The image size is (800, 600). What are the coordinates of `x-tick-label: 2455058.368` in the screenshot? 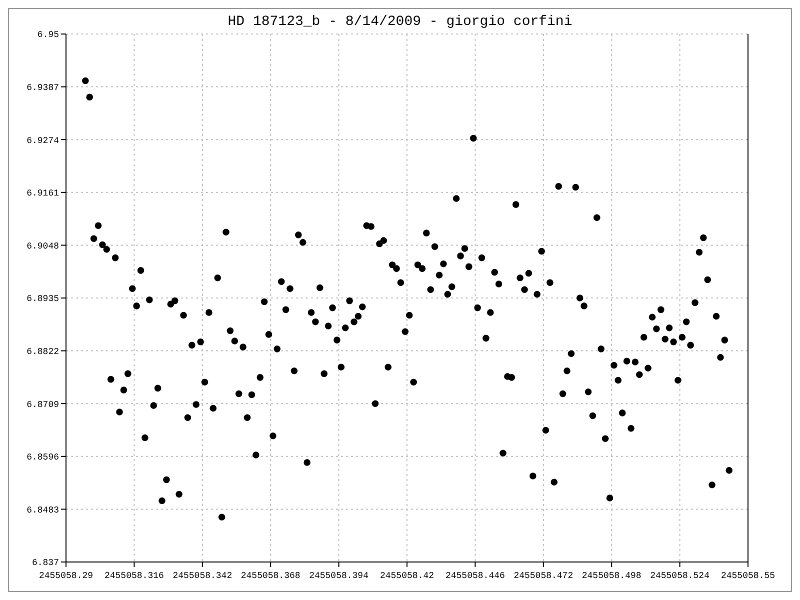 It's located at (270, 576).